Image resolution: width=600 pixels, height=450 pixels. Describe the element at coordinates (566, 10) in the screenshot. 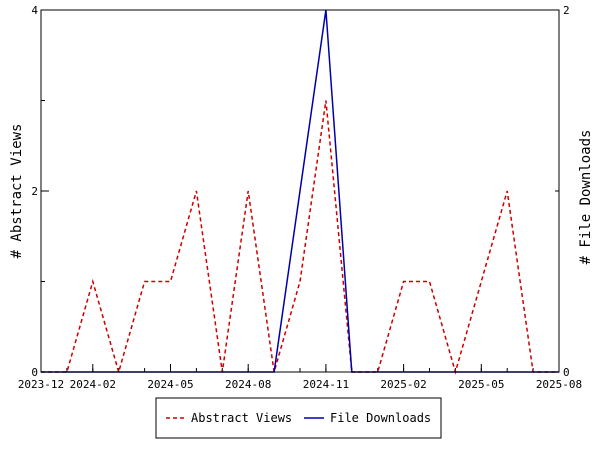

I see `y-right-tick-label: 2` at that location.